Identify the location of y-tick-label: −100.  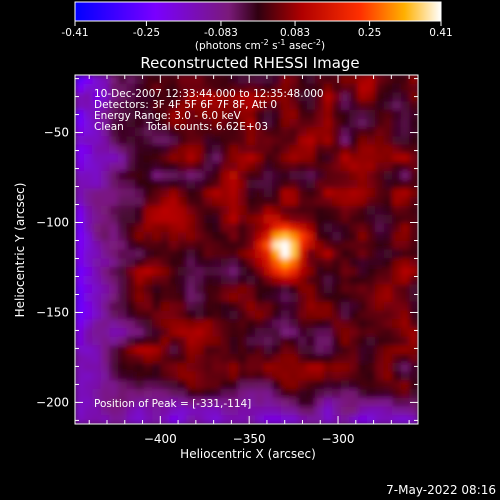
(52, 223).